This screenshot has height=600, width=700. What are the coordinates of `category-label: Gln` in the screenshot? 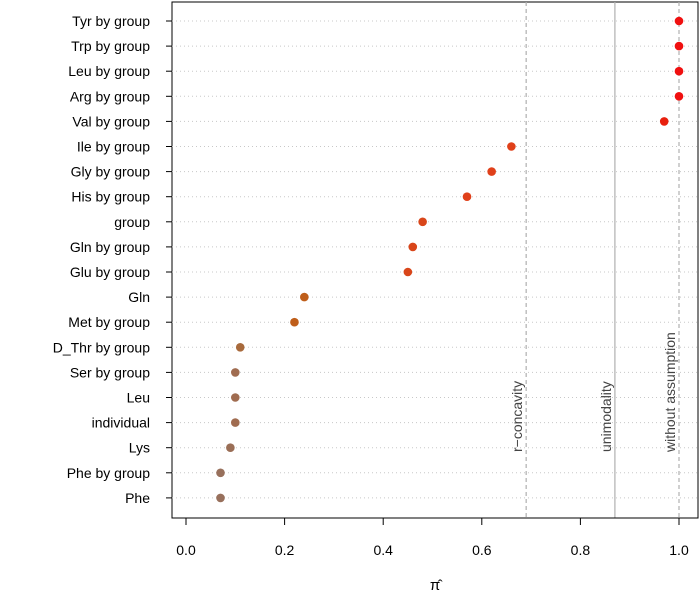 It's located at (139, 297).